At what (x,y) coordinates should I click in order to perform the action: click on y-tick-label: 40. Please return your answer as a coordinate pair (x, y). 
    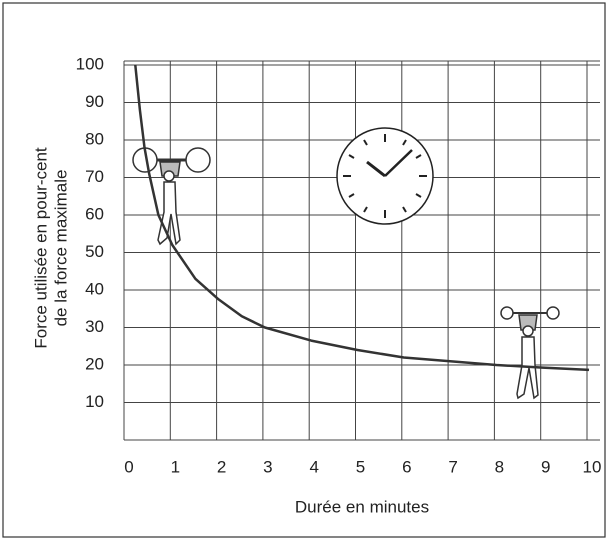
    Looking at the image, I should click on (94, 288).